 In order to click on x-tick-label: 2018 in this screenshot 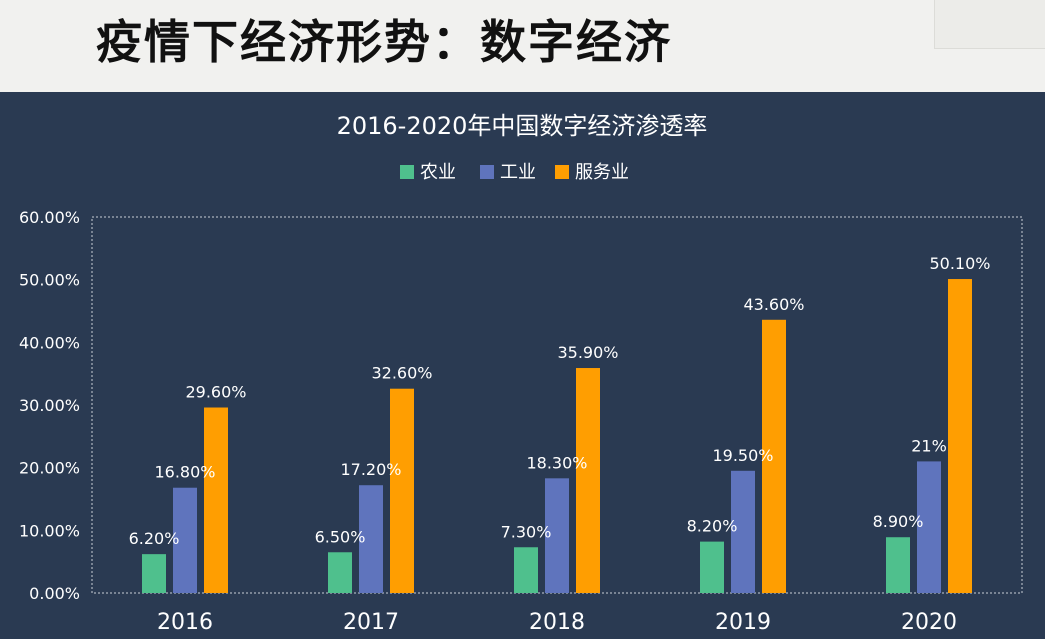, I will do `click(557, 622)`.